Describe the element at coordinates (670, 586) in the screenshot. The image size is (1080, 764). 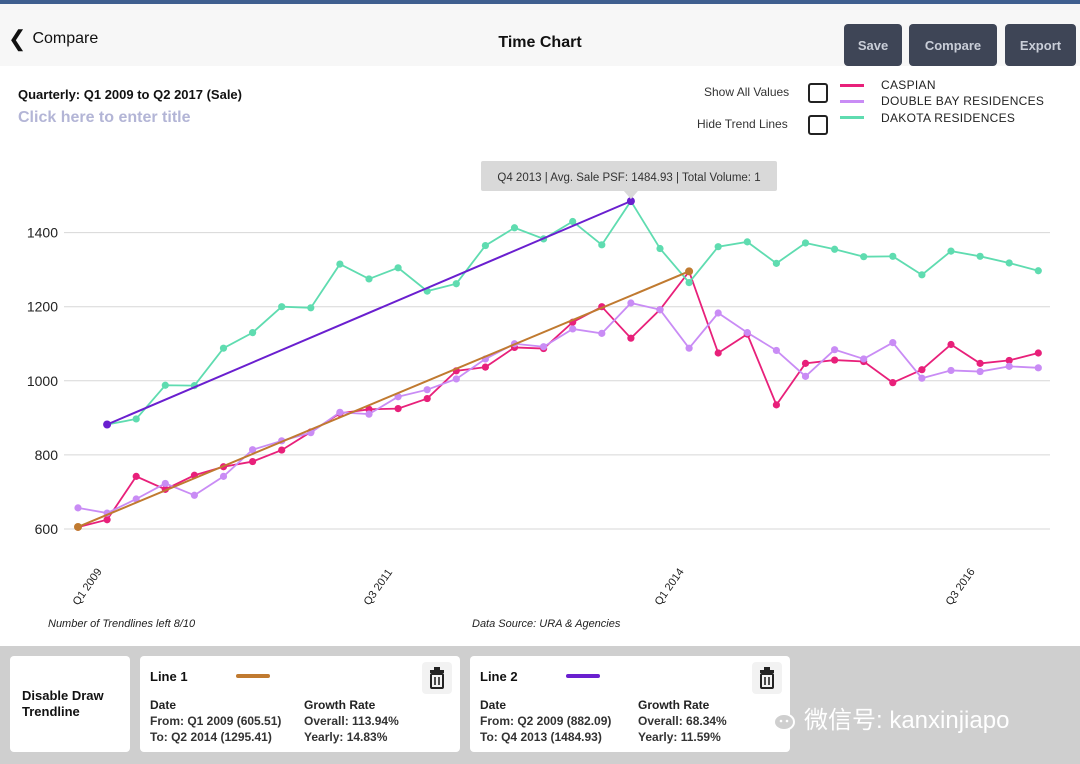
I see `x-tick-label: Q1 2014` at that location.